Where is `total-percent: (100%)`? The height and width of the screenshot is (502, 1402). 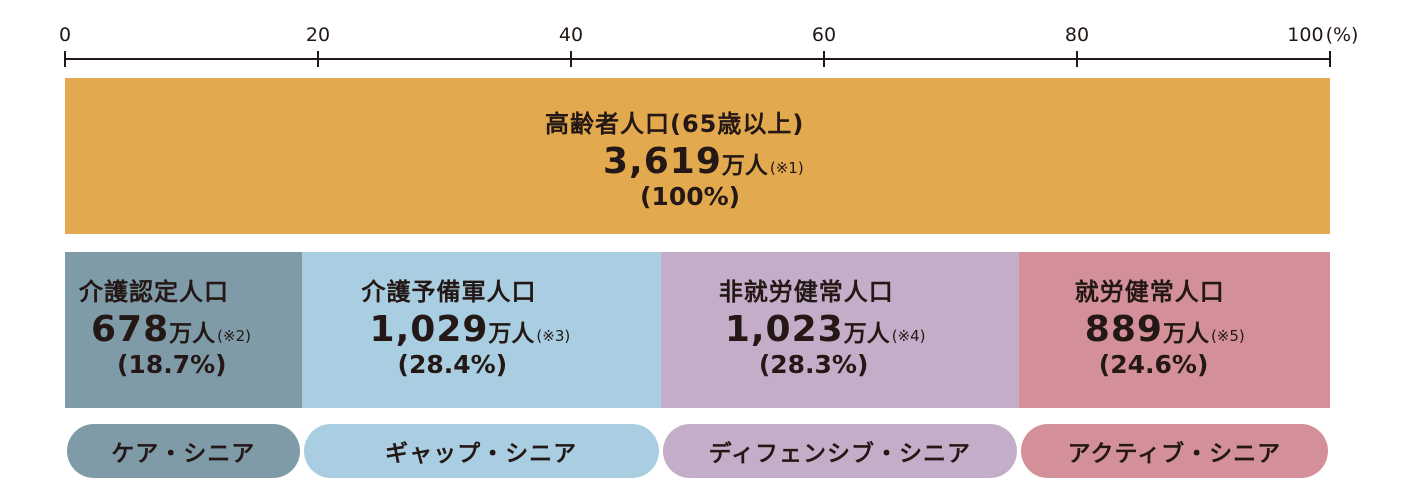 total-percent: (100%) is located at coordinates (690, 196).